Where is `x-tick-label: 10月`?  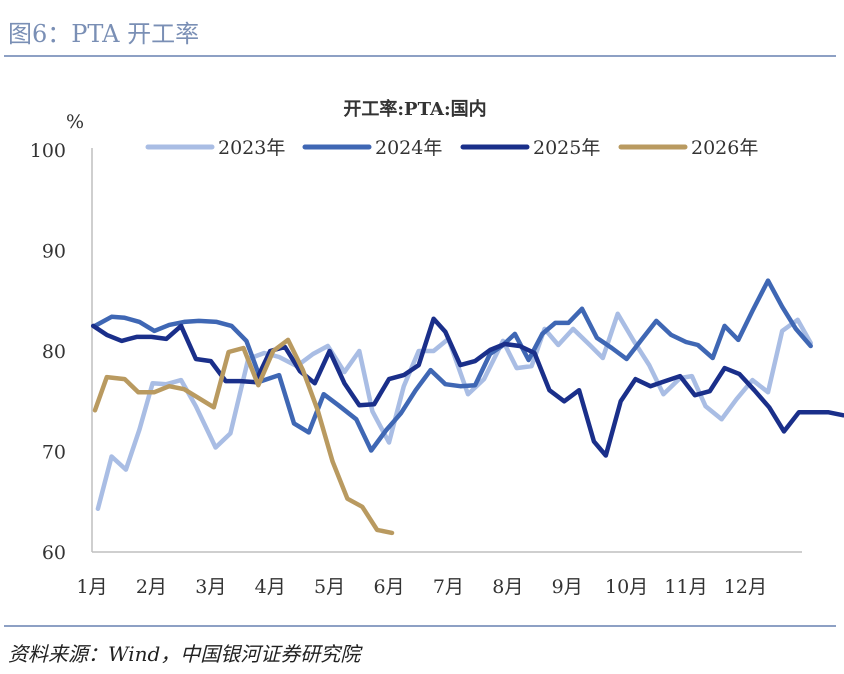
x-tick-label: 10月 is located at coordinates (626, 587).